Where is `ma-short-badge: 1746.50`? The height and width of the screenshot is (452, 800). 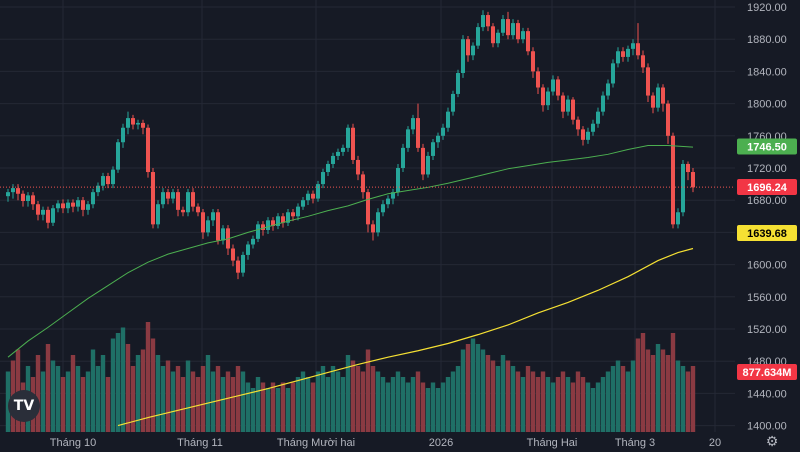 ma-short-badge: 1746.50 is located at coordinates (767, 146).